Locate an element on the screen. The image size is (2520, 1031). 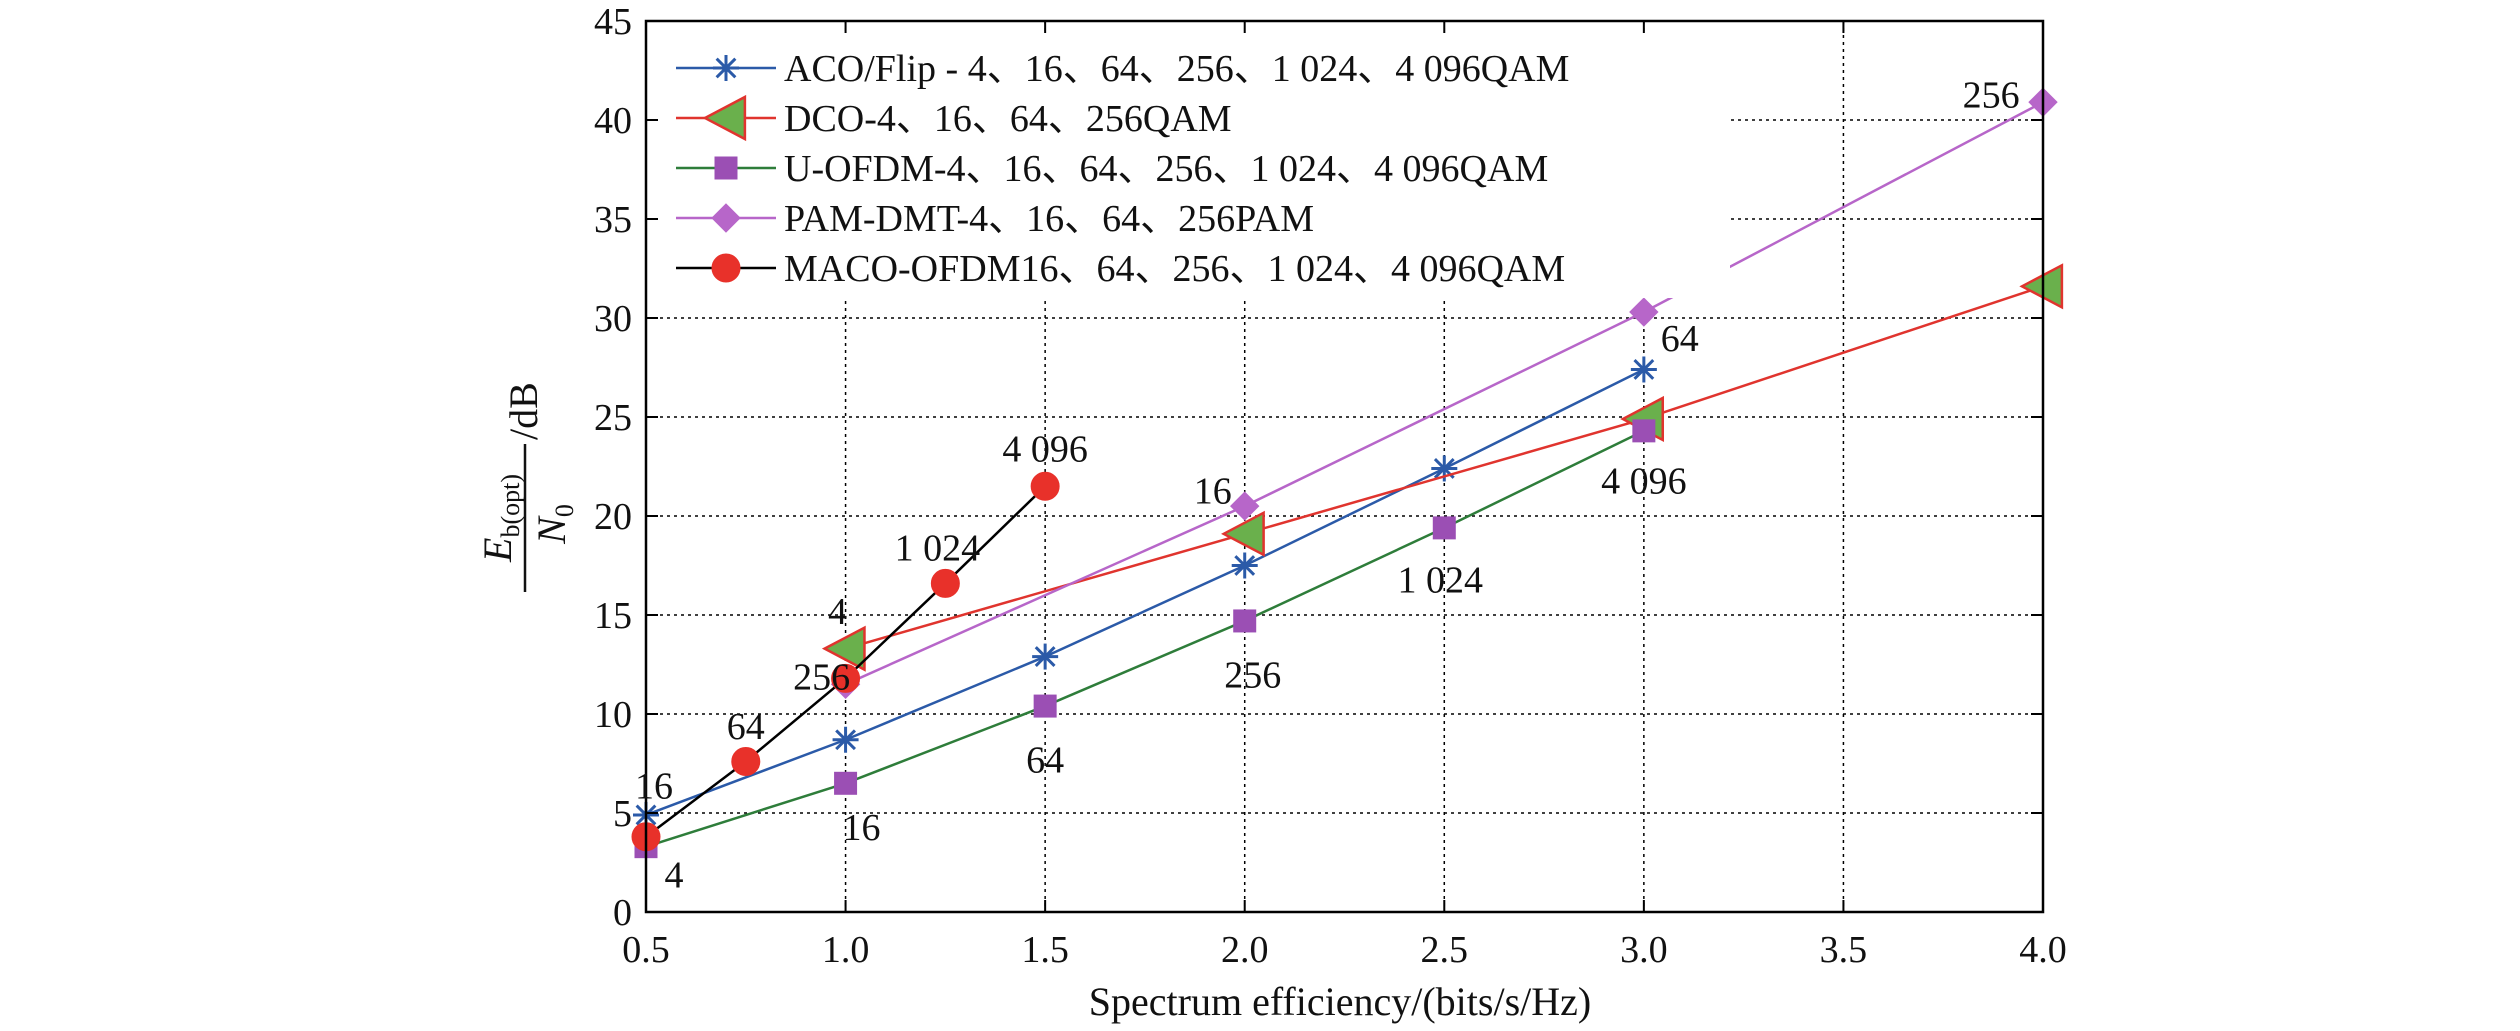
y-axis-label-unit: /dB is located at coordinates (523, 411).